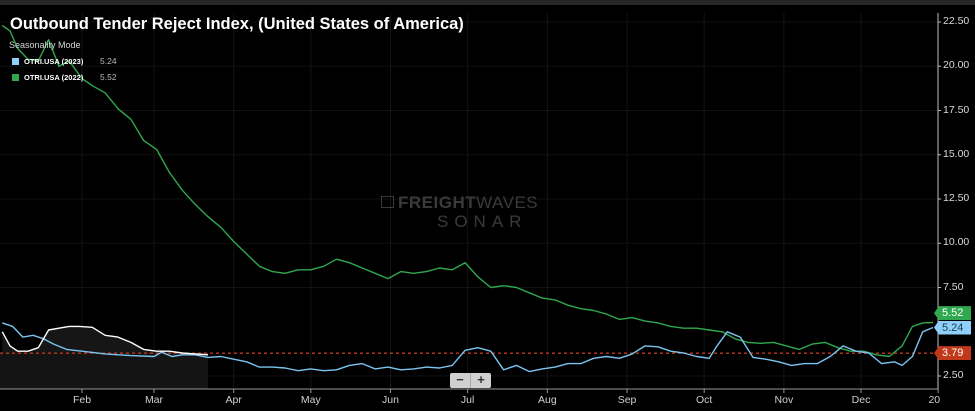  Describe the element at coordinates (54, 61) in the screenshot. I see `legend-label: OTRI.USA (2023)` at that location.